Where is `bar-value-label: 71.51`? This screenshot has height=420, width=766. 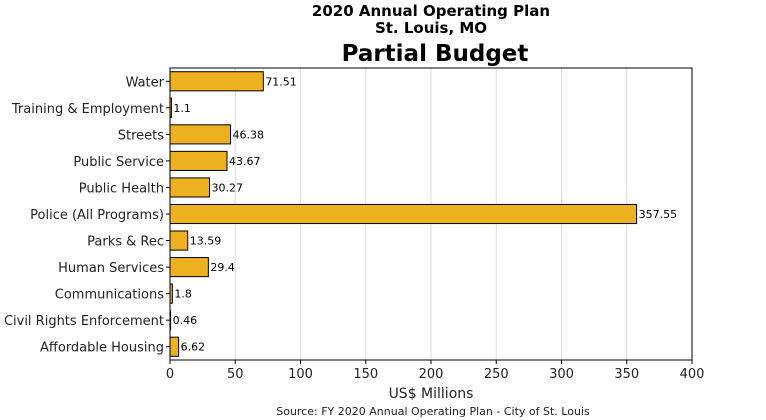 bar-value-label: 71.51 is located at coordinates (281, 81).